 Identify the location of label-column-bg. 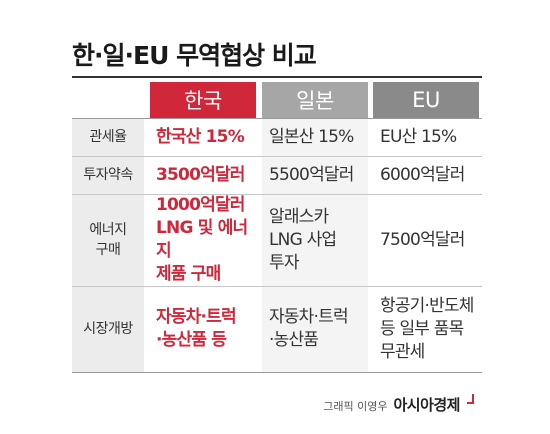
(108, 245).